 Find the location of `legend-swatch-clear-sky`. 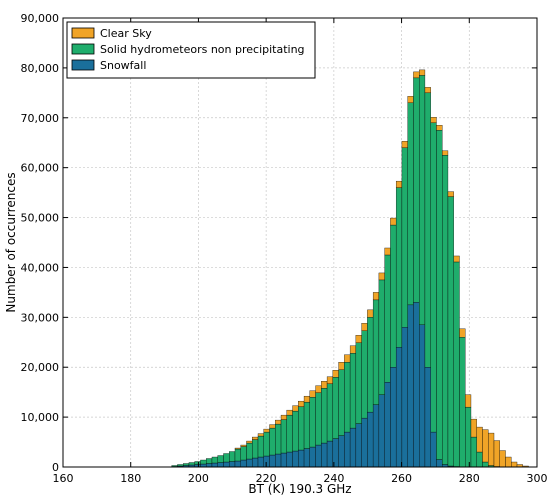

legend-swatch-clear-sky is located at coordinates (83, 33).